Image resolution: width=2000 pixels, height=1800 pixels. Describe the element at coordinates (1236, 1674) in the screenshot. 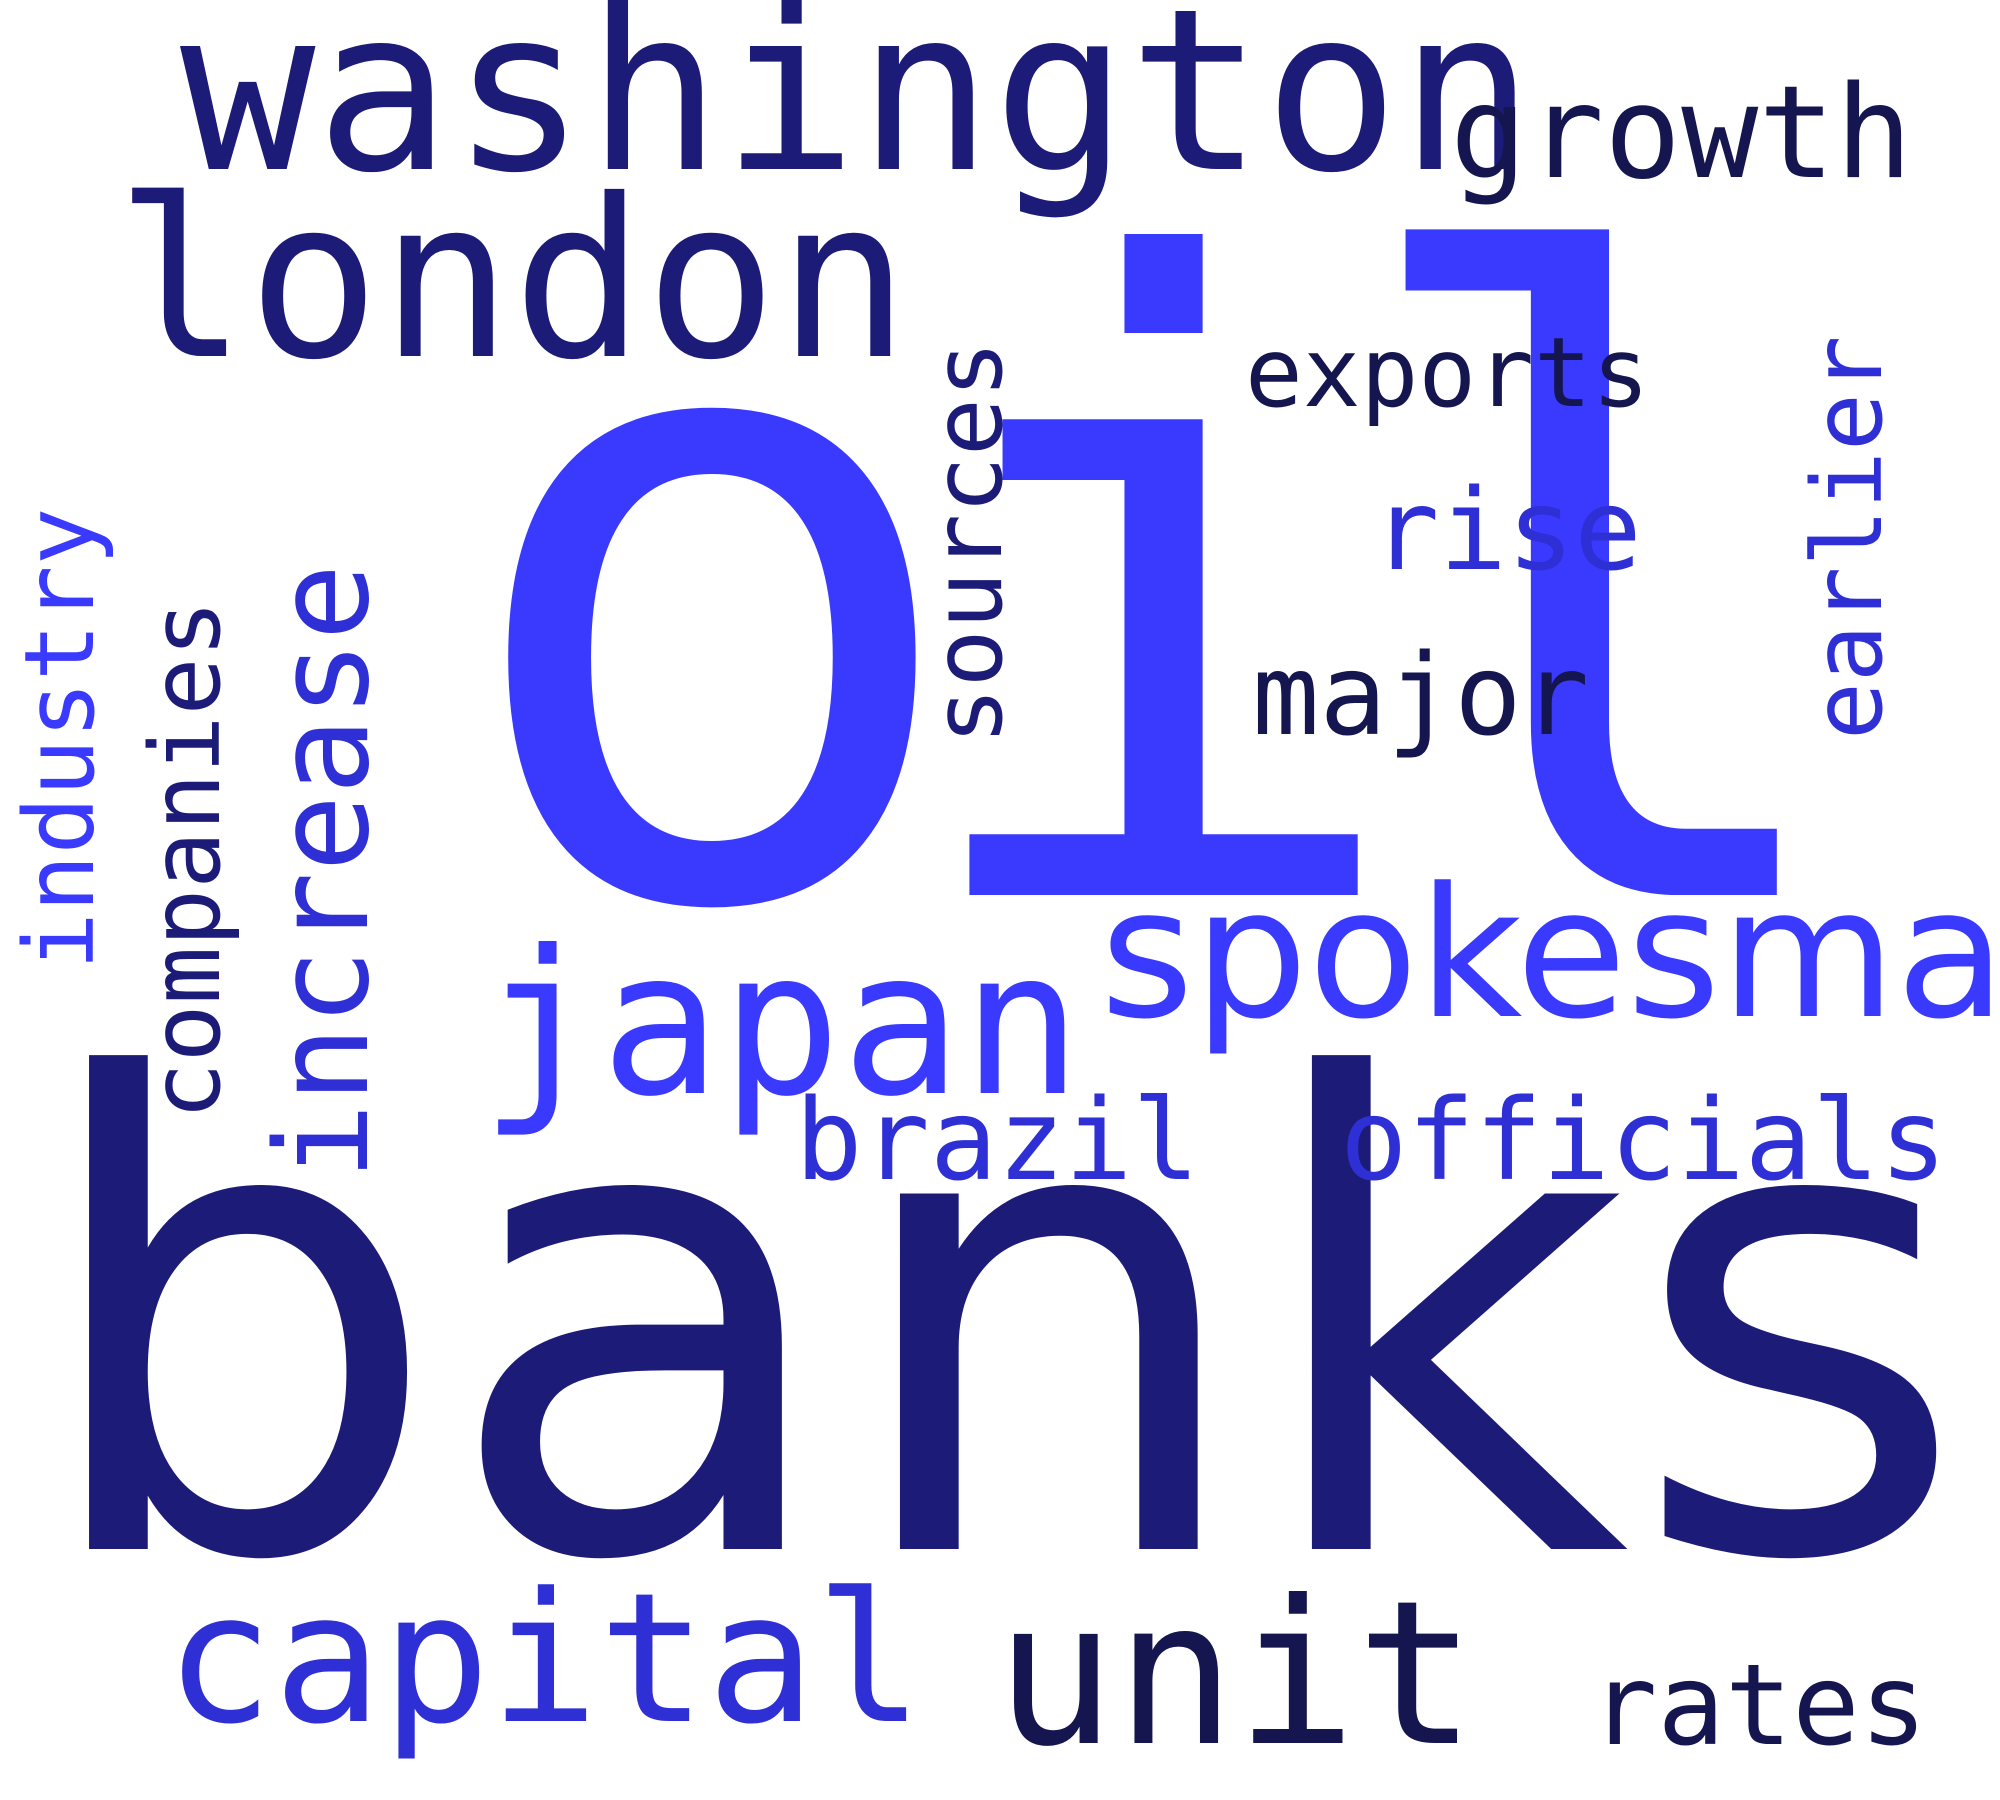

I see `word-unit: unit` at that location.